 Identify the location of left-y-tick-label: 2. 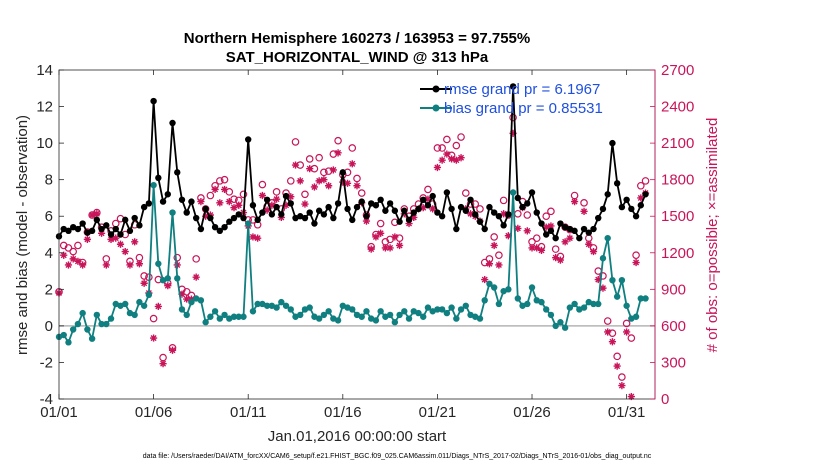
(49, 289).